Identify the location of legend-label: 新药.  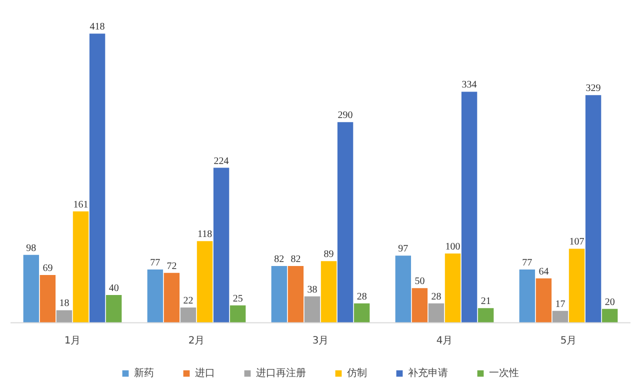
(144, 373).